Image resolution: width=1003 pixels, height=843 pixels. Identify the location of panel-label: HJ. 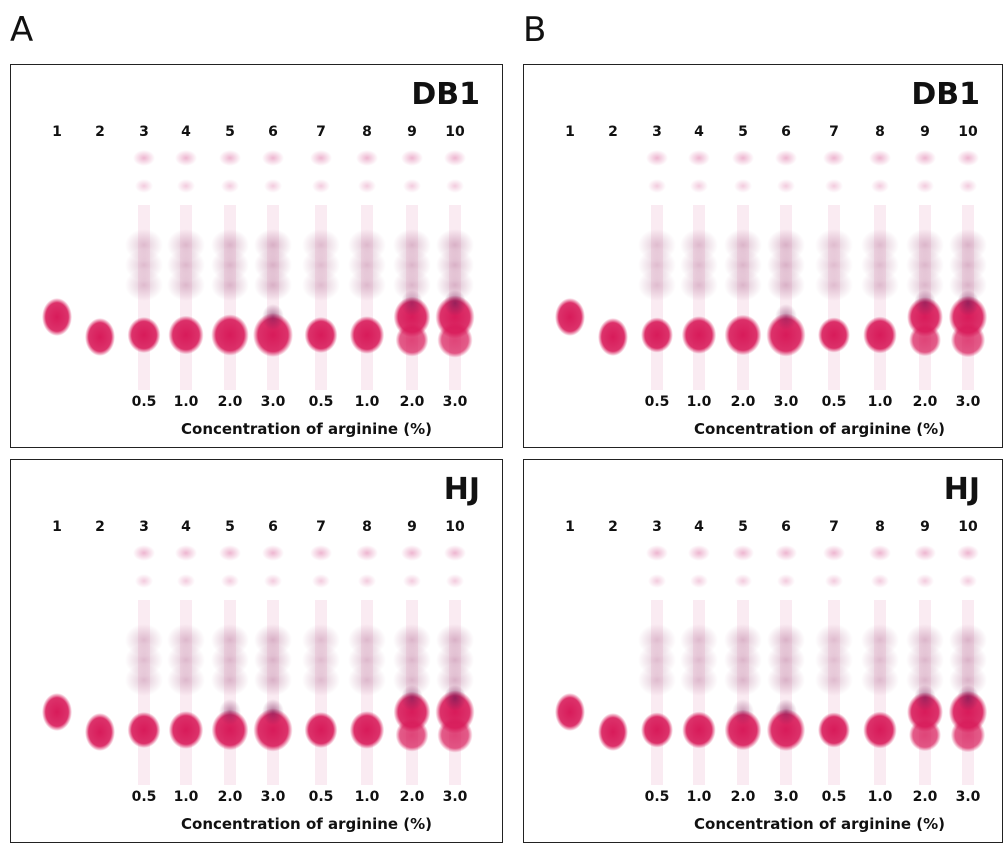
(961, 489).